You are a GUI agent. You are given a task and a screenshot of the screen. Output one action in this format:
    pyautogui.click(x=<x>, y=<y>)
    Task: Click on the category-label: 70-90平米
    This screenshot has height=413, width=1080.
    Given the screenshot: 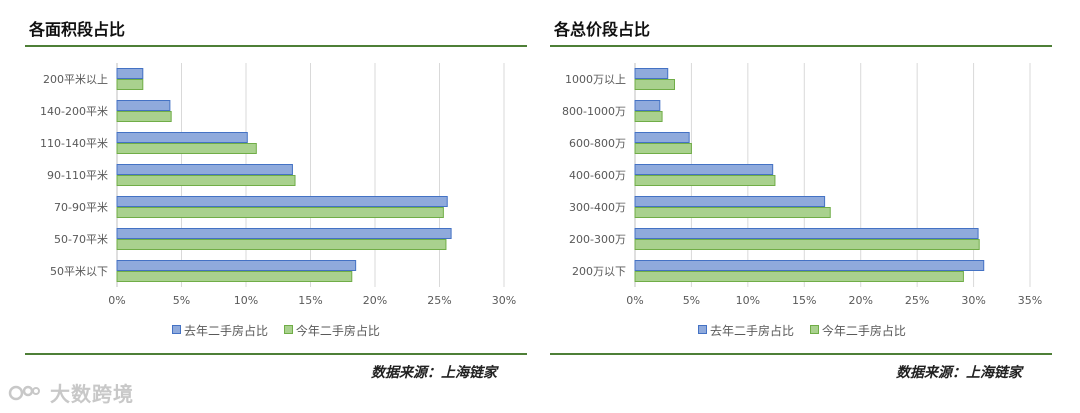 What is the action you would take?
    pyautogui.click(x=81, y=207)
    